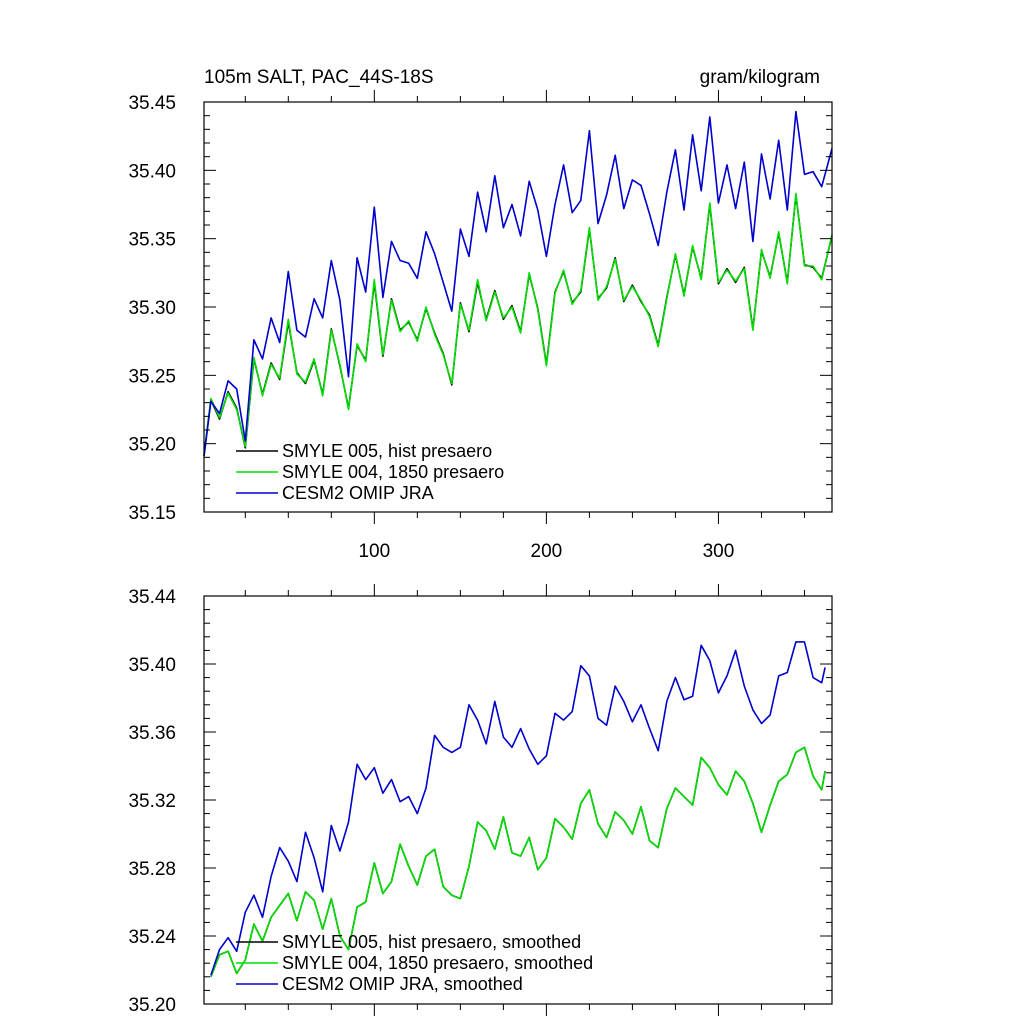 Image resolution: width=1024 pixels, height=1024 pixels. I want to click on x-tick-label: 200, so click(547, 551).